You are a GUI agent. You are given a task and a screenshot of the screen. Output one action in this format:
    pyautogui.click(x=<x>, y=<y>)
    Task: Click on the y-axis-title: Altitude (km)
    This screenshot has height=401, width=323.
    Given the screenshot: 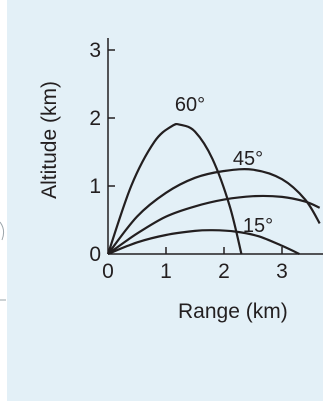 What is the action you would take?
    pyautogui.click(x=49, y=140)
    